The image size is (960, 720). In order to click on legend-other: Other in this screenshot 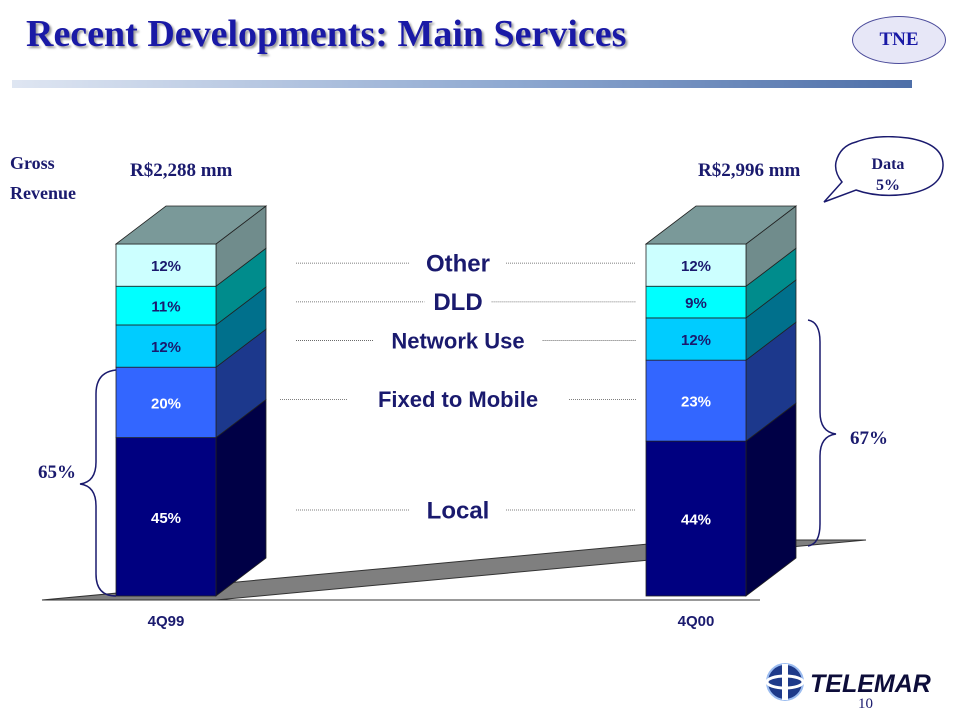, I will do `click(458, 264)`.